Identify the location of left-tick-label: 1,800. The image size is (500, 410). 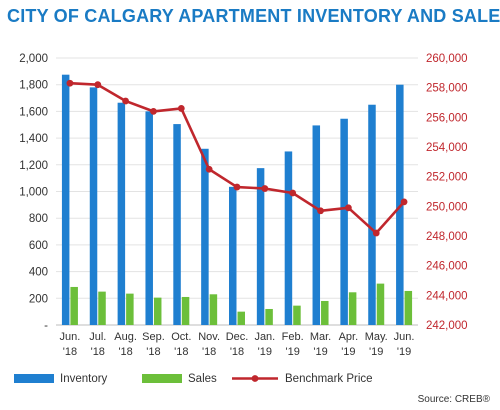
(33, 86).